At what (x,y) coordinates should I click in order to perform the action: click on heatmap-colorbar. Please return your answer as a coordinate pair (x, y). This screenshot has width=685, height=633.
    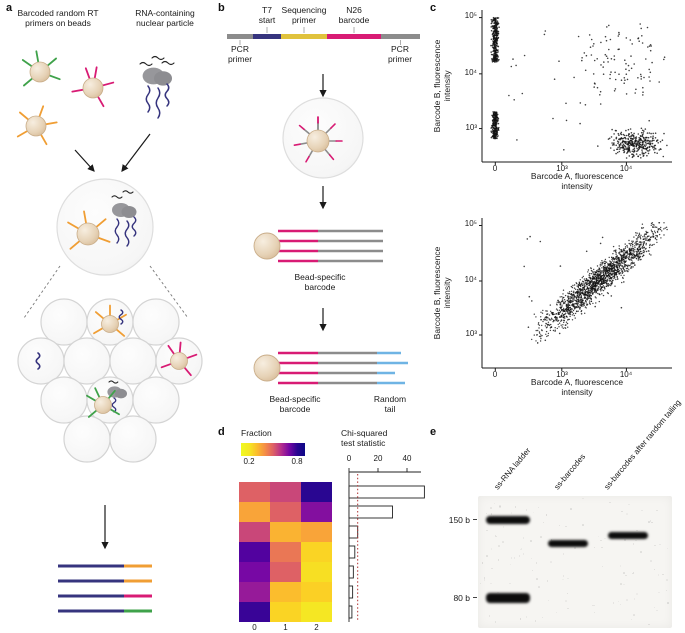
    Looking at the image, I should click on (273, 449).